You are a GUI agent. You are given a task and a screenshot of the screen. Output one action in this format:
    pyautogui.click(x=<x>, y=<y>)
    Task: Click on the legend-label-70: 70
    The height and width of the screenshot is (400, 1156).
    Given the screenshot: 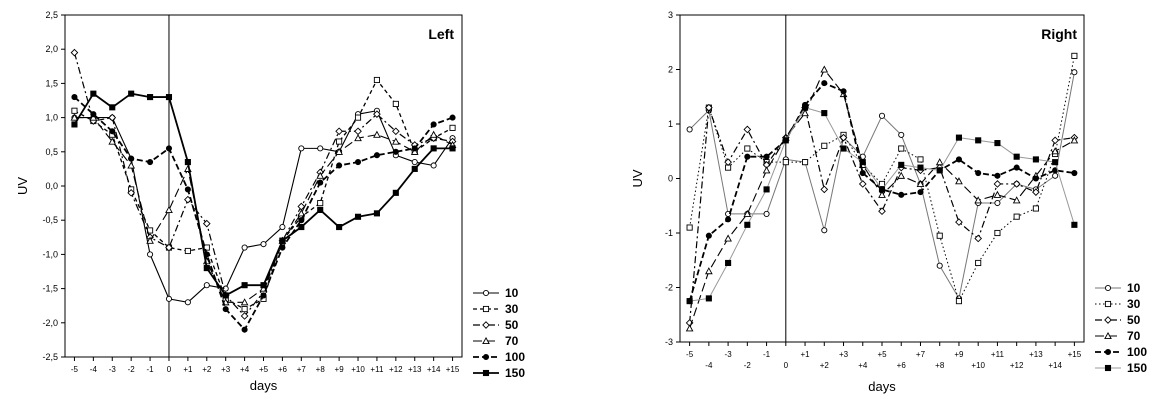 What is the action you would take?
    pyautogui.click(x=1134, y=336)
    